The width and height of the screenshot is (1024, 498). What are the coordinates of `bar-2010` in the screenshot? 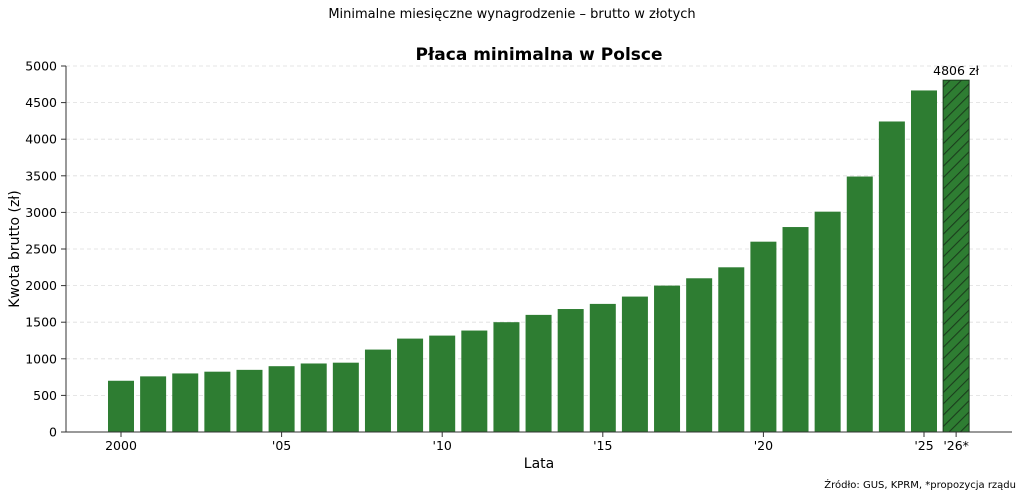 It's located at (442, 383).